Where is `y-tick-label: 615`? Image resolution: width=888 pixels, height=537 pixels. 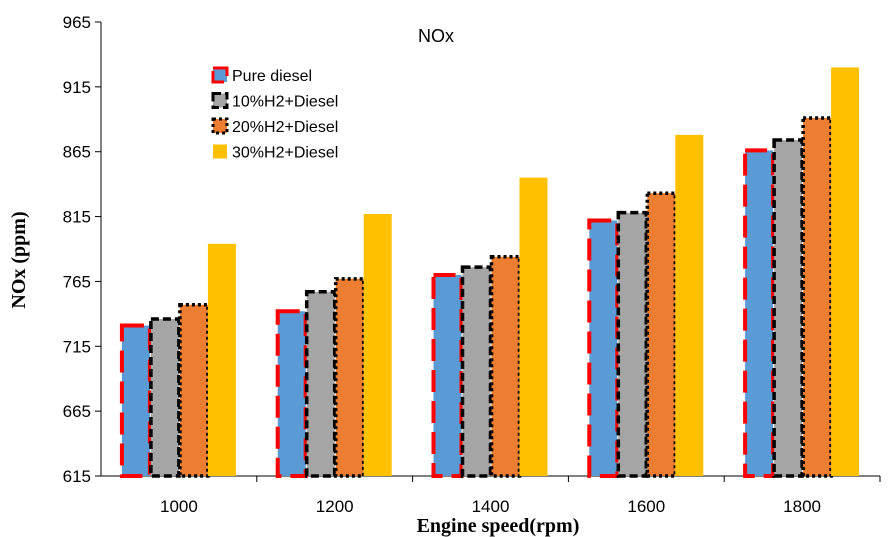
y-tick-label: 615 is located at coordinates (77, 476).